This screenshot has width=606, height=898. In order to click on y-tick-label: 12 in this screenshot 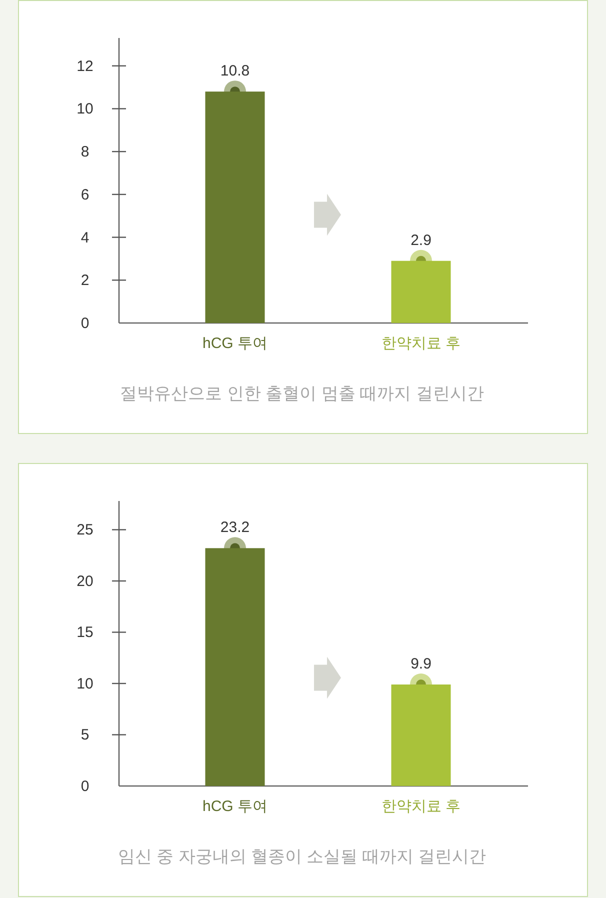, I will do `click(85, 66)`.